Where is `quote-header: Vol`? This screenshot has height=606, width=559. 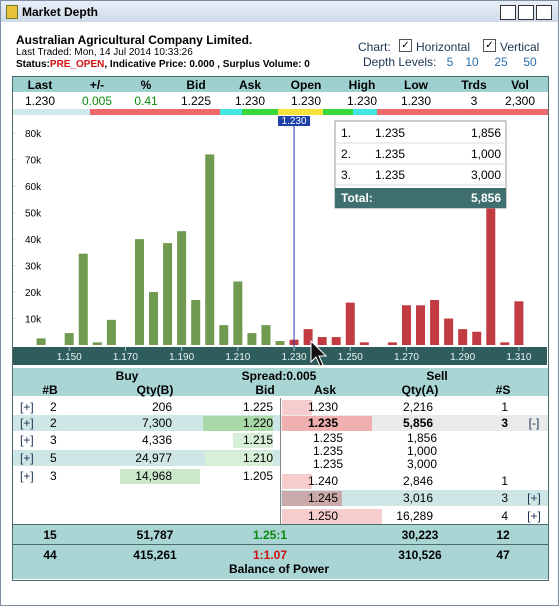
quote-header: Vol is located at coordinates (520, 85).